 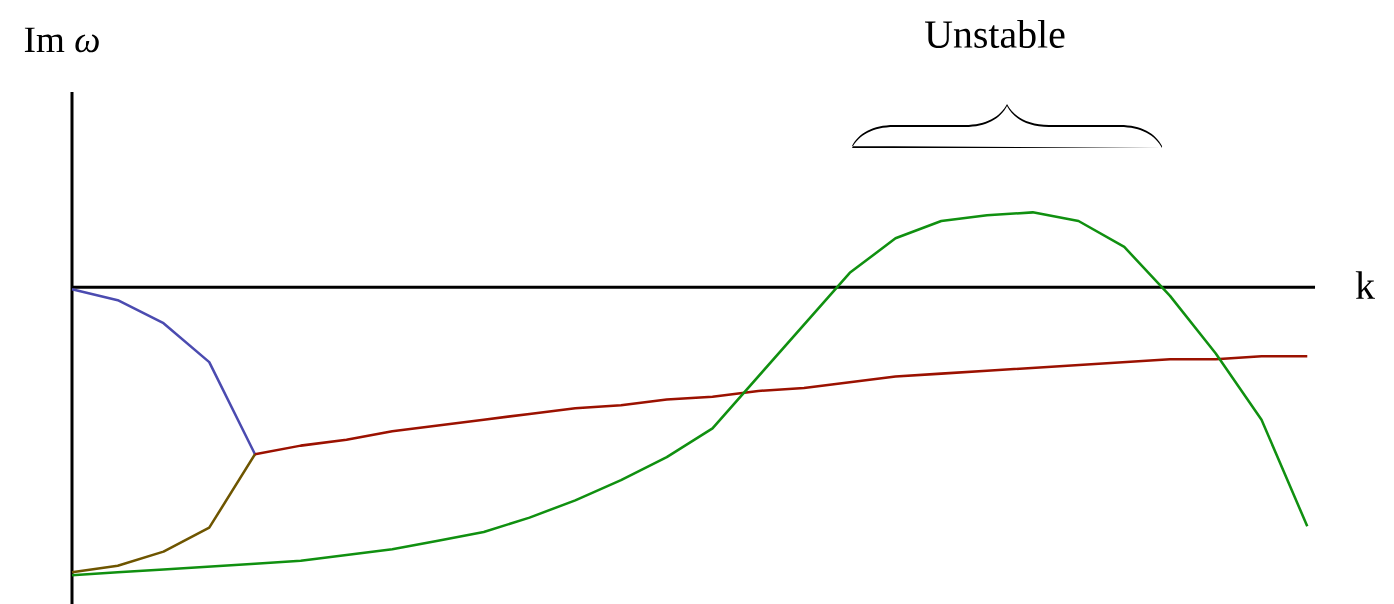 I want to click on y-axis-title: Im ω, so click(x=61, y=40).